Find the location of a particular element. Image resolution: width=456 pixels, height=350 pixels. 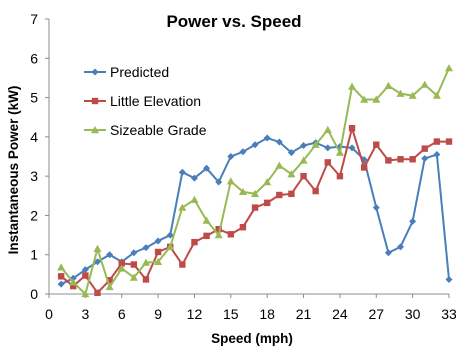

y-tick-label: 6 is located at coordinates (34, 58).